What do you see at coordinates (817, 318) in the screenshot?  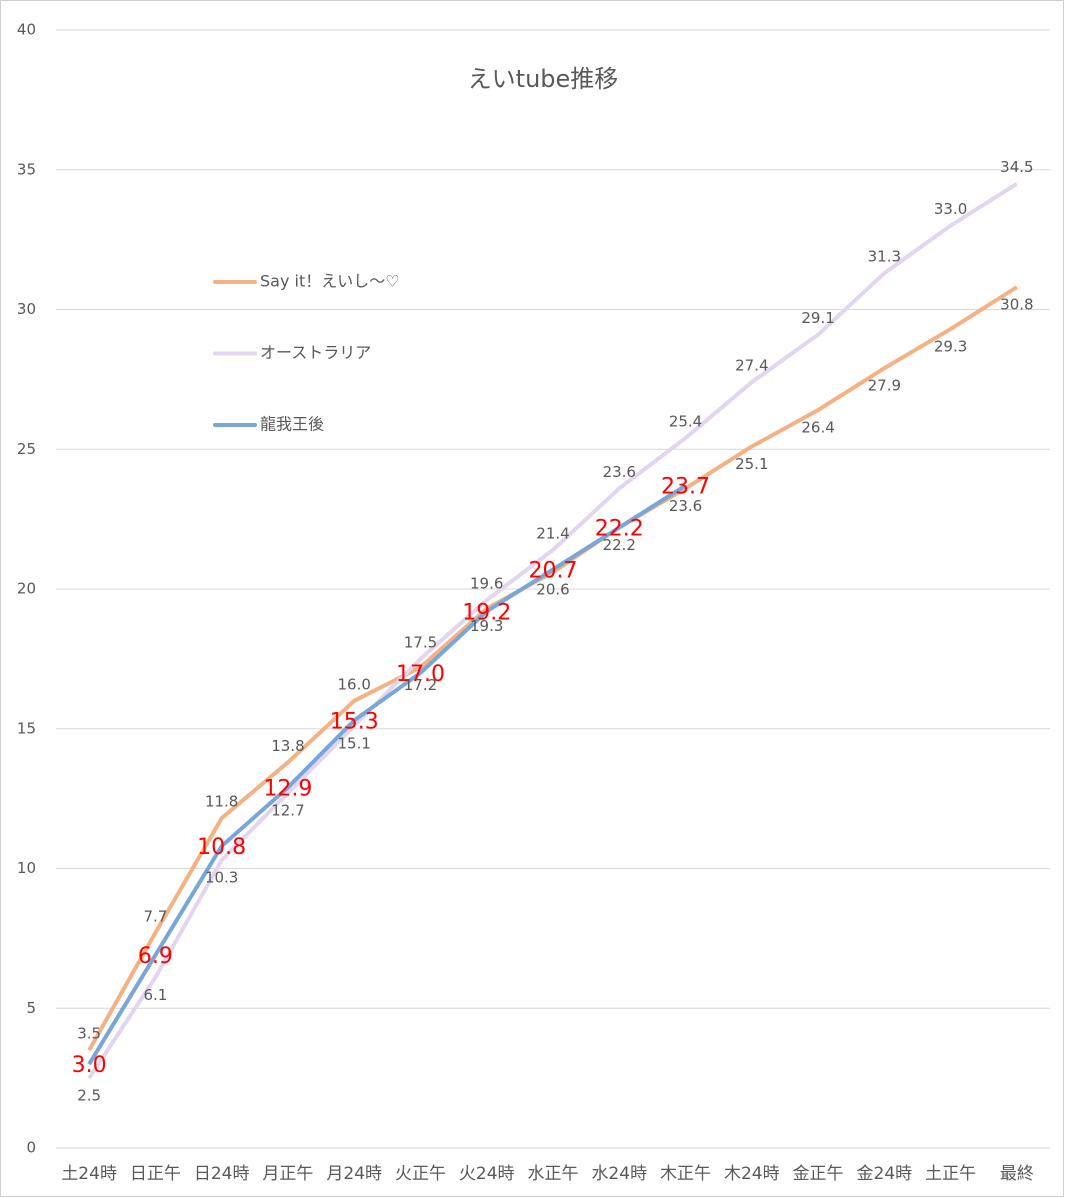 I see `data-label: 29.1` at bounding box center [817, 318].